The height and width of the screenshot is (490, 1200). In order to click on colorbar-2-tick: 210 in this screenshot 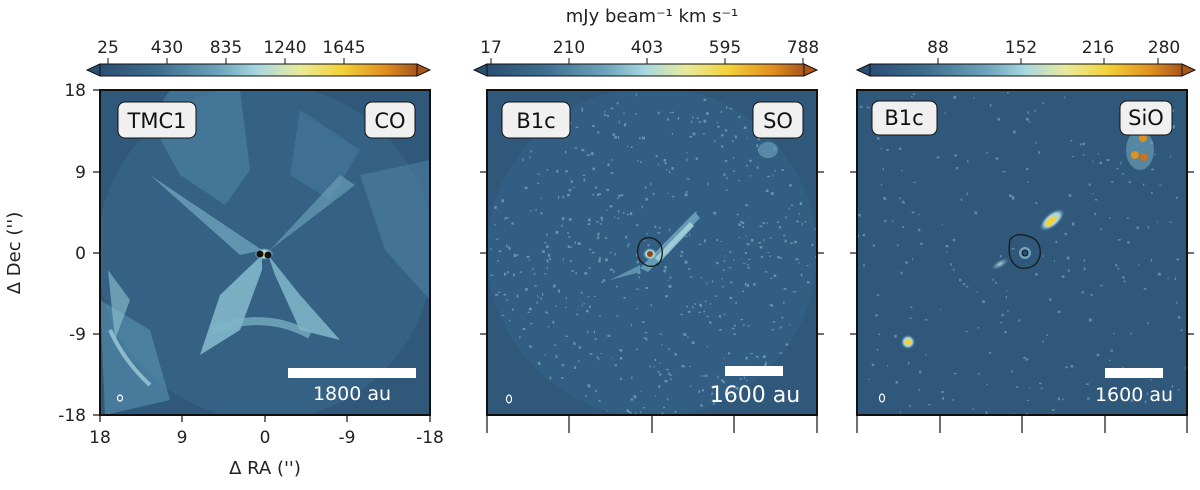, I will do `click(569, 48)`.